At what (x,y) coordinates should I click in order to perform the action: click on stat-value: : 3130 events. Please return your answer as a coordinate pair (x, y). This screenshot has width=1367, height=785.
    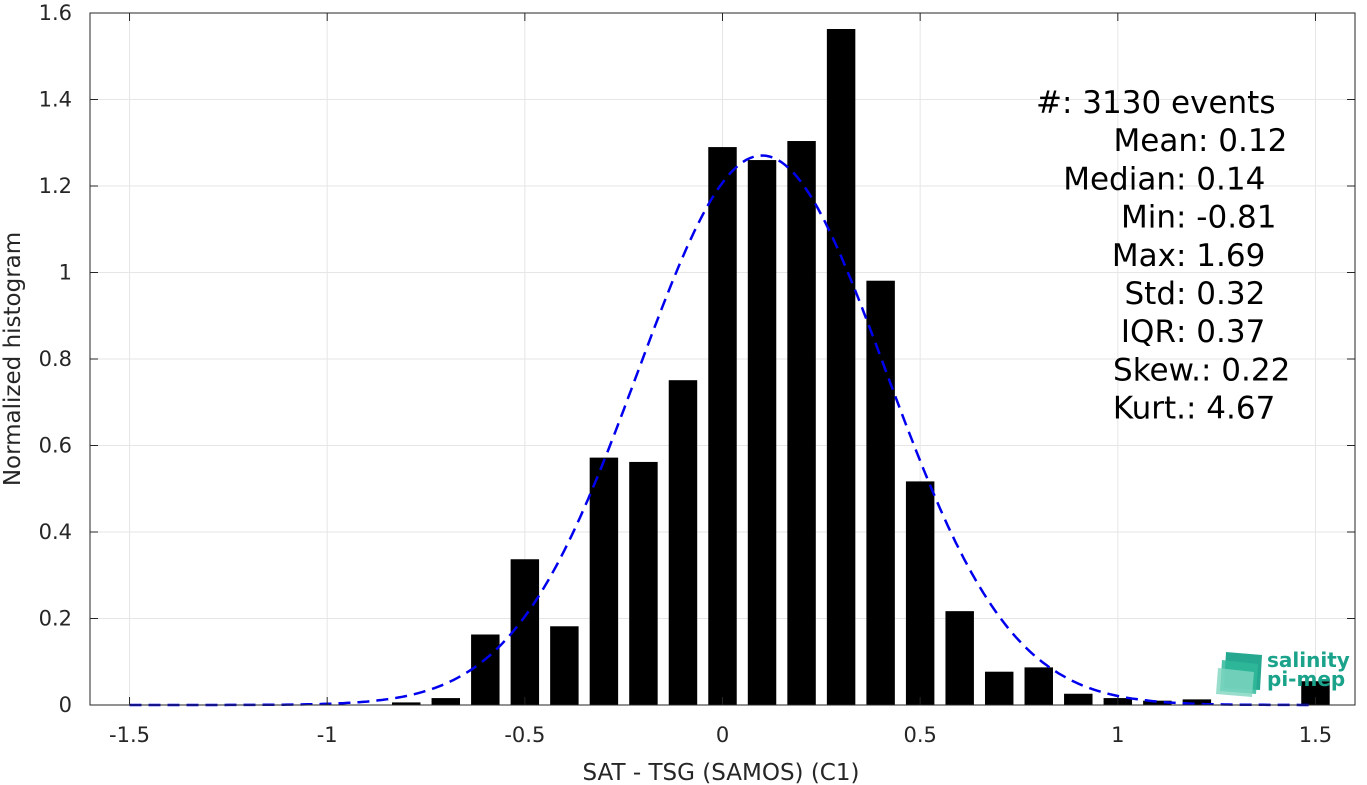
    Looking at the image, I should click on (1169, 103).